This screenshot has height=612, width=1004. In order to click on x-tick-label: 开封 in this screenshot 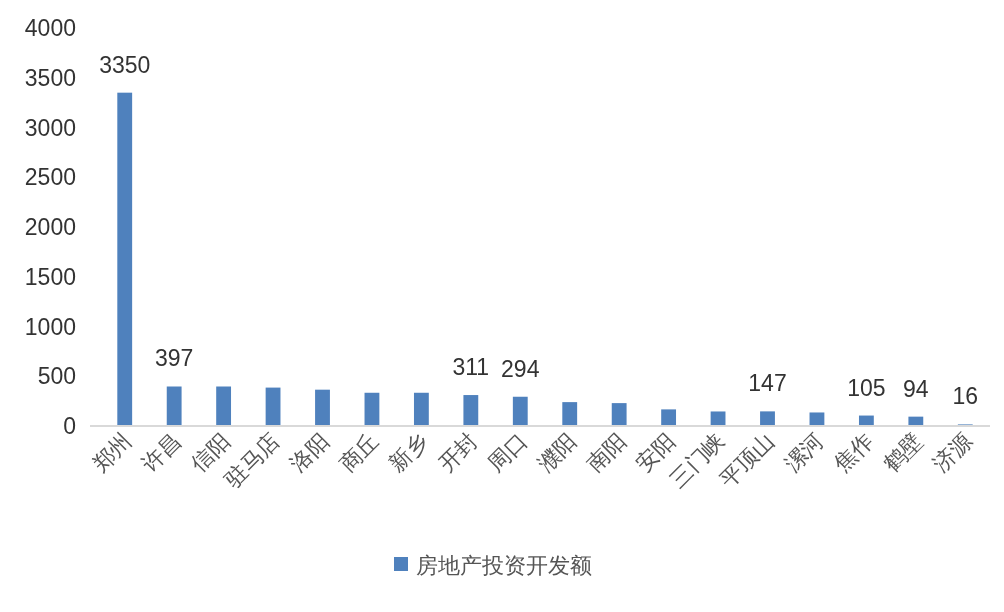, I will do `click(458, 452)`.